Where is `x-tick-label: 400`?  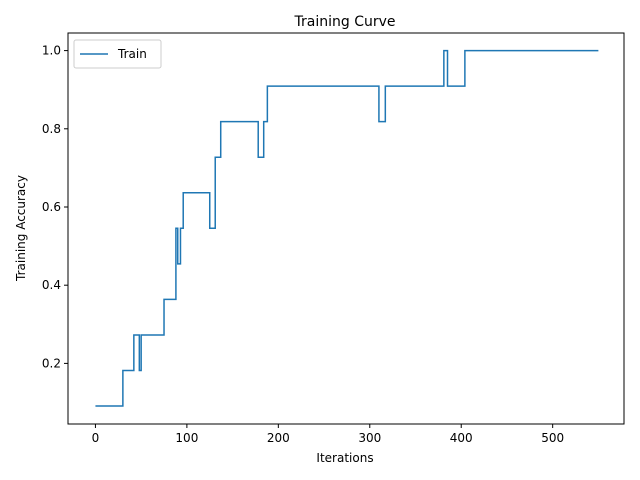 x-tick-label: 400 is located at coordinates (461, 438).